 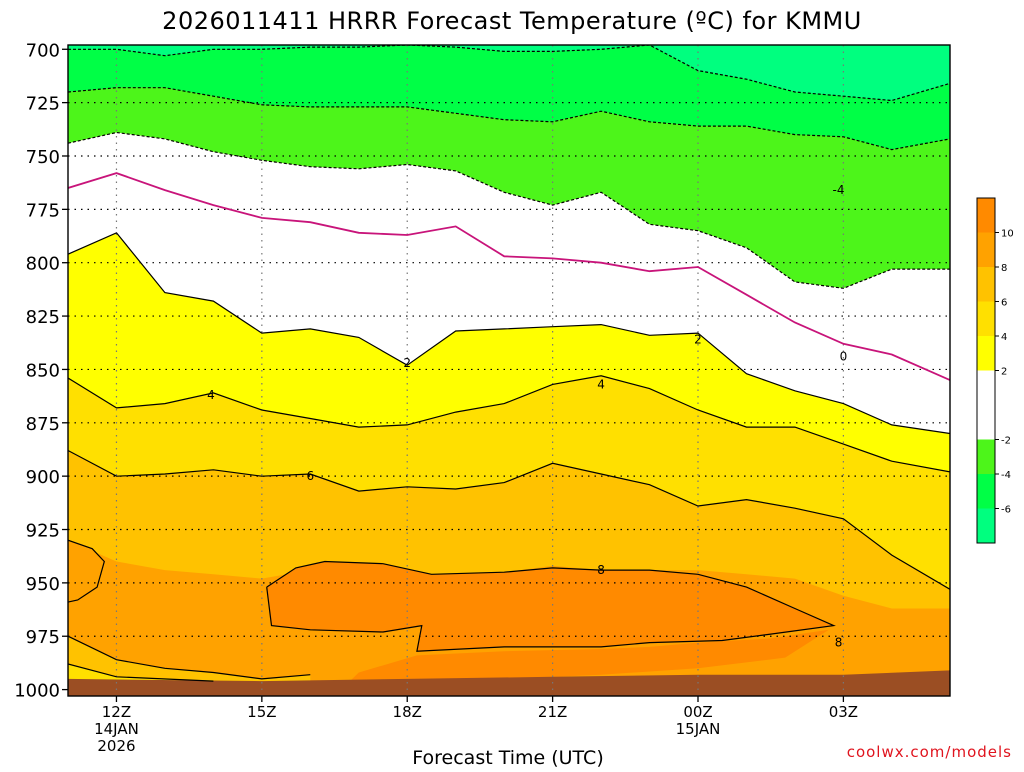 What do you see at coordinates (1006, 510) in the screenshot?
I see `colorbar-label-7: -6` at bounding box center [1006, 510].